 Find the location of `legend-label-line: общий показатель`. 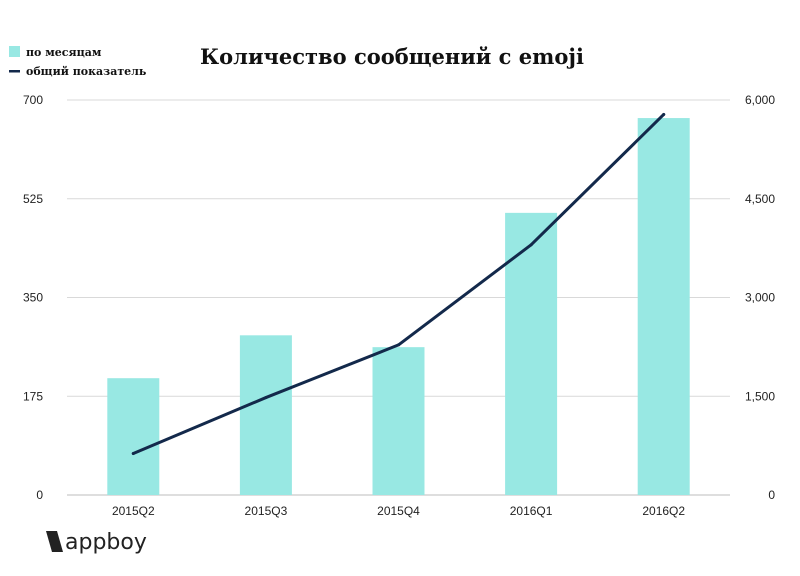

legend-label-line: общий показатель is located at coordinates (86, 71).